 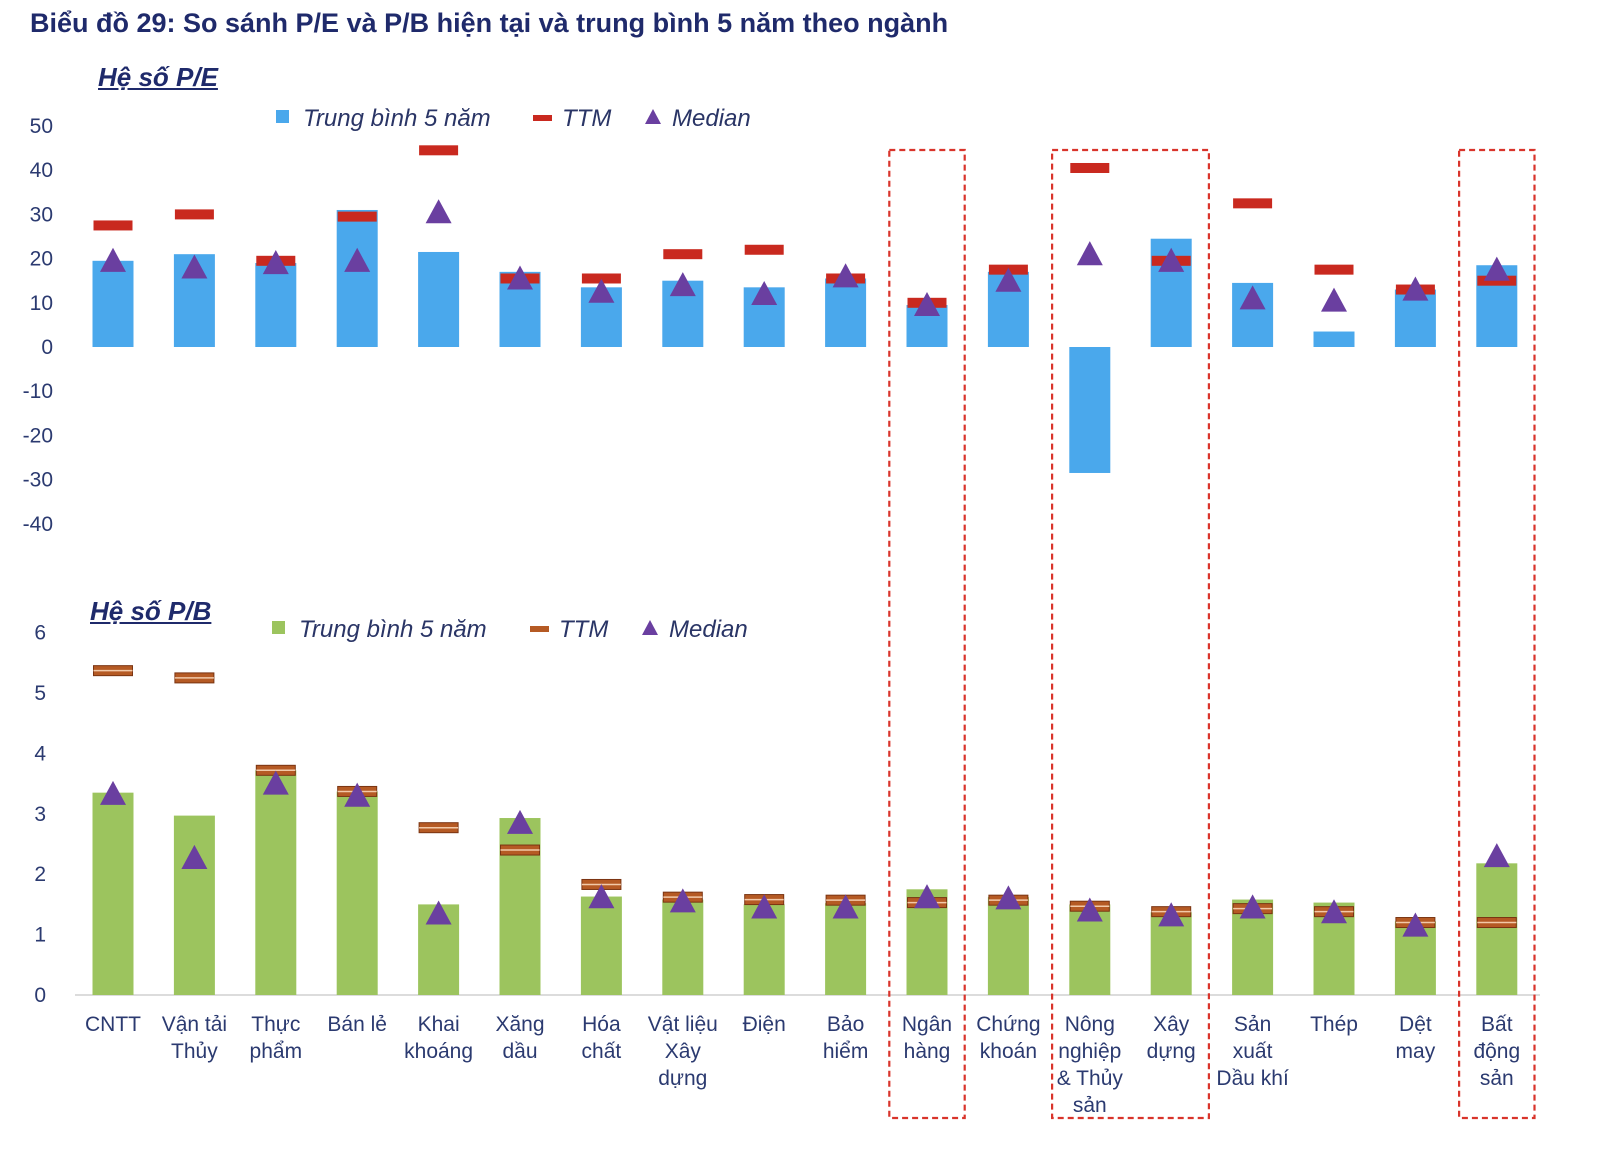 I want to click on pe-y-tick-label: 40, so click(x=41, y=170).